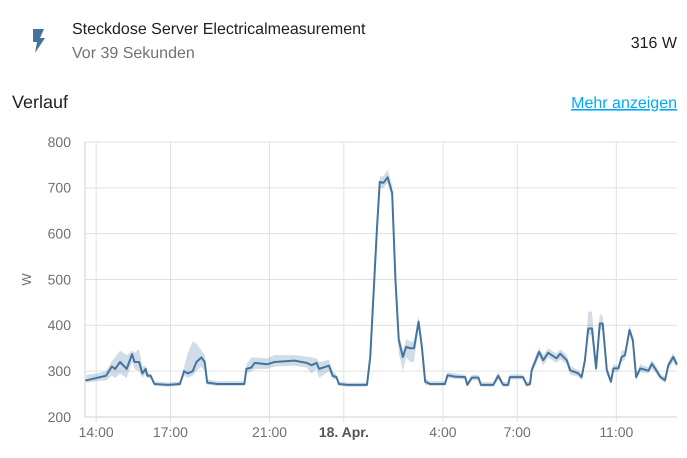 The height and width of the screenshot is (458, 687). What do you see at coordinates (270, 432) in the screenshot?
I see `x-tick-label: 21:00` at bounding box center [270, 432].